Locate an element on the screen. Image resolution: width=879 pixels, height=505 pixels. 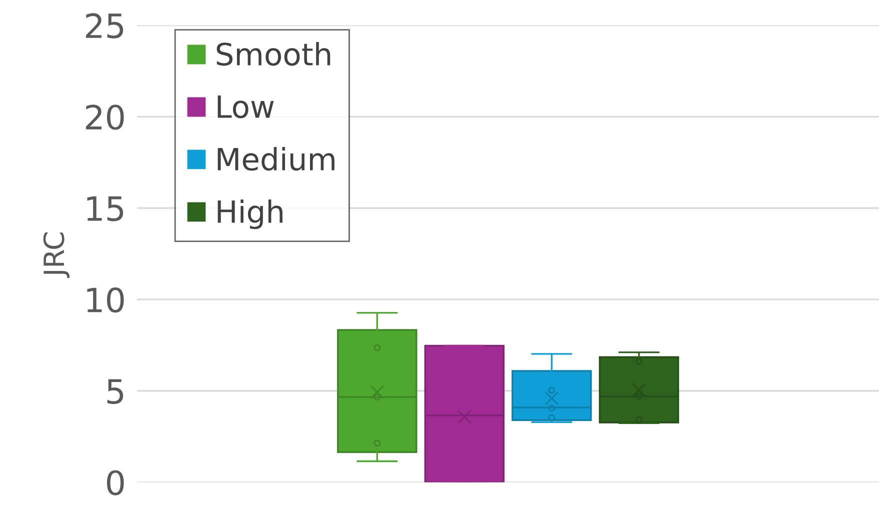
legend-label: Smooth is located at coordinates (273, 54).